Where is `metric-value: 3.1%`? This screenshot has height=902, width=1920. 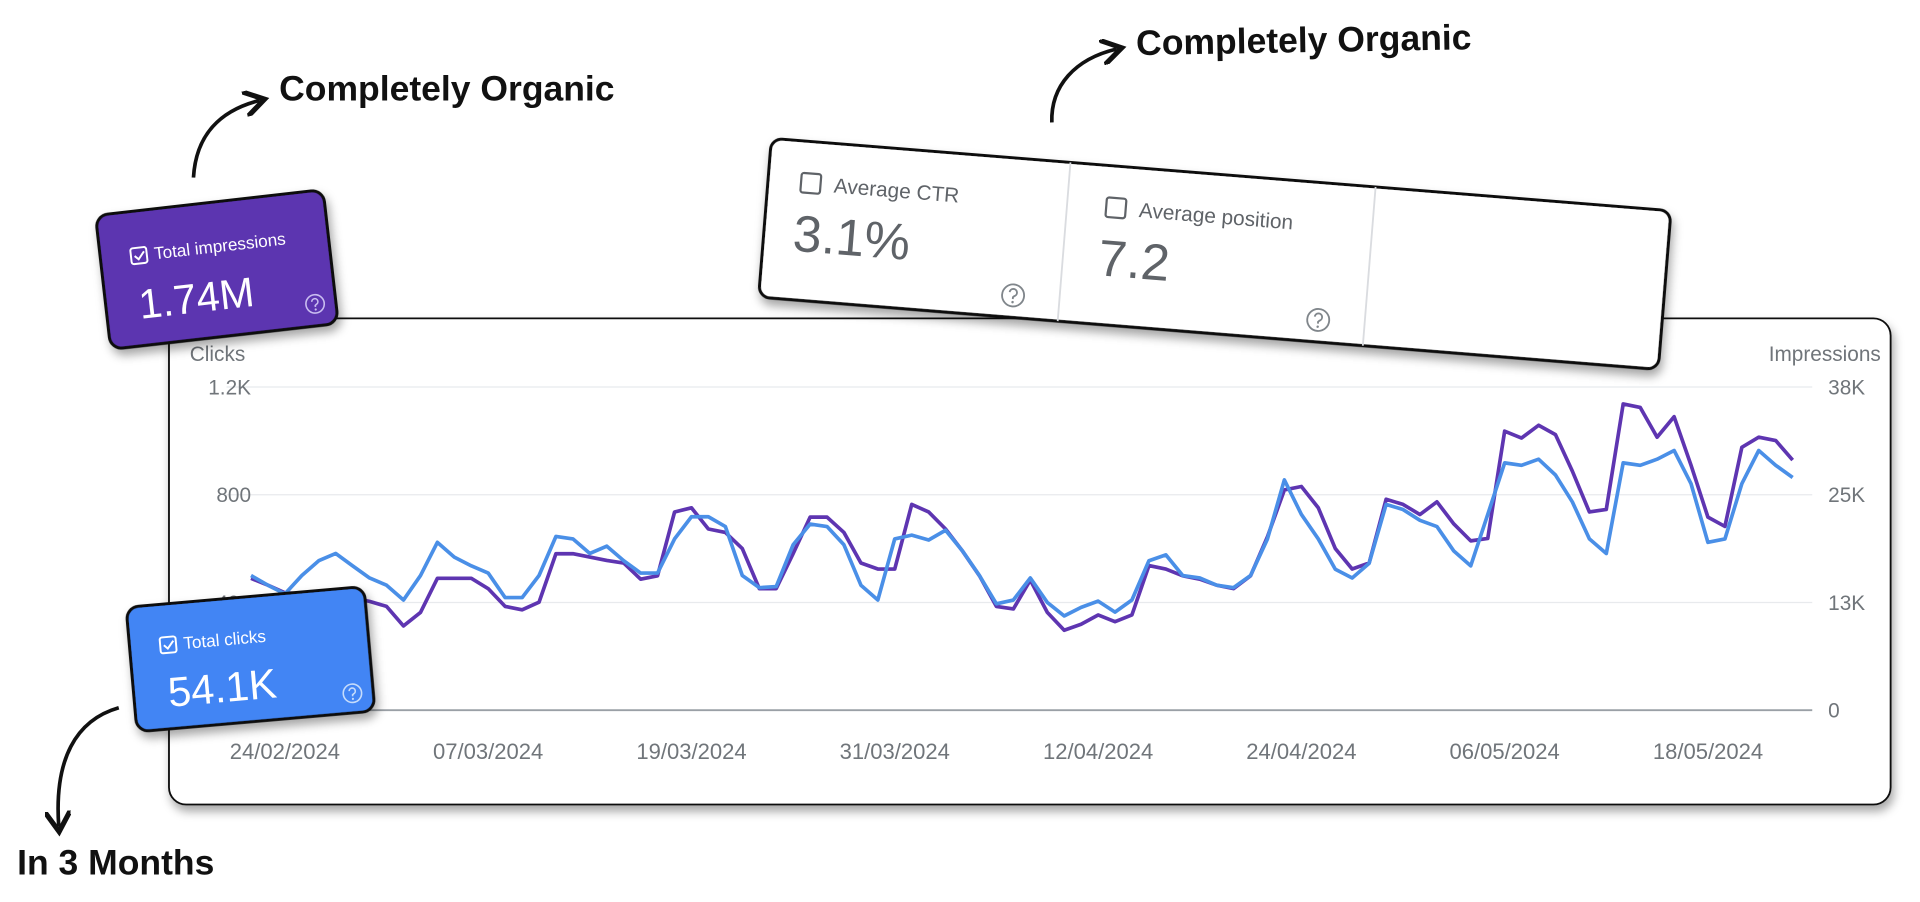
metric-value: 3.1% is located at coordinates (851, 237).